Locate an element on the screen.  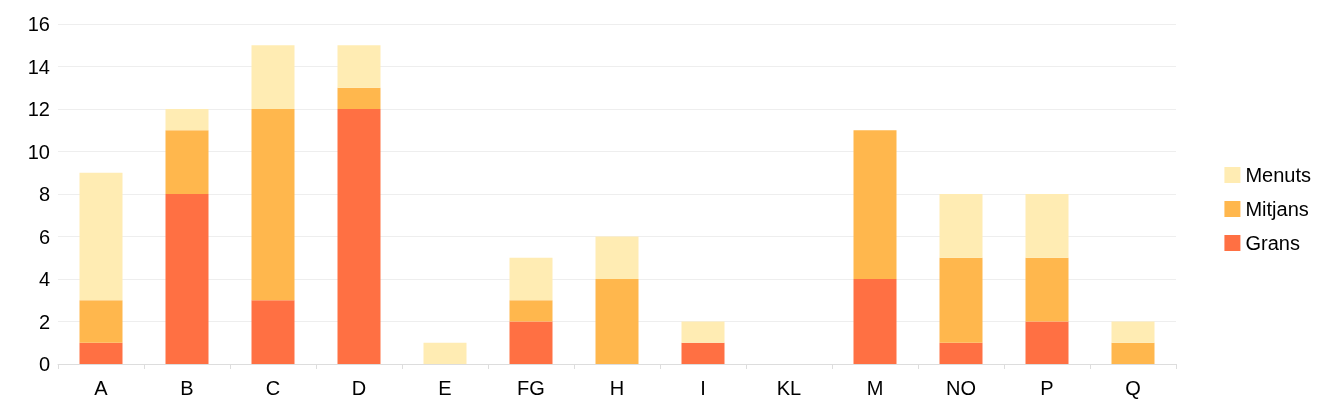
x-tick-label: NO is located at coordinates (961, 388).